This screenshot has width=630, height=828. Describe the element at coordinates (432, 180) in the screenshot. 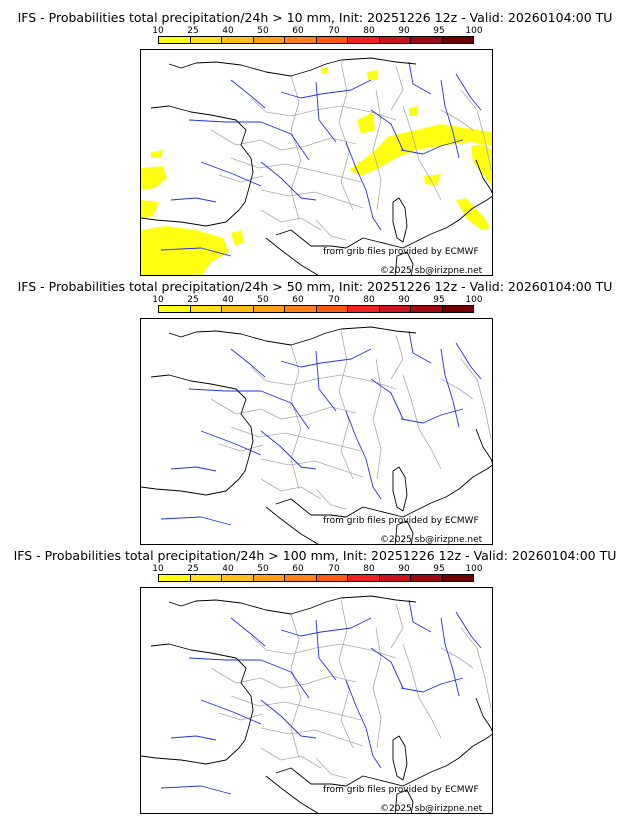

I see `precip-area-italy-west` at that location.